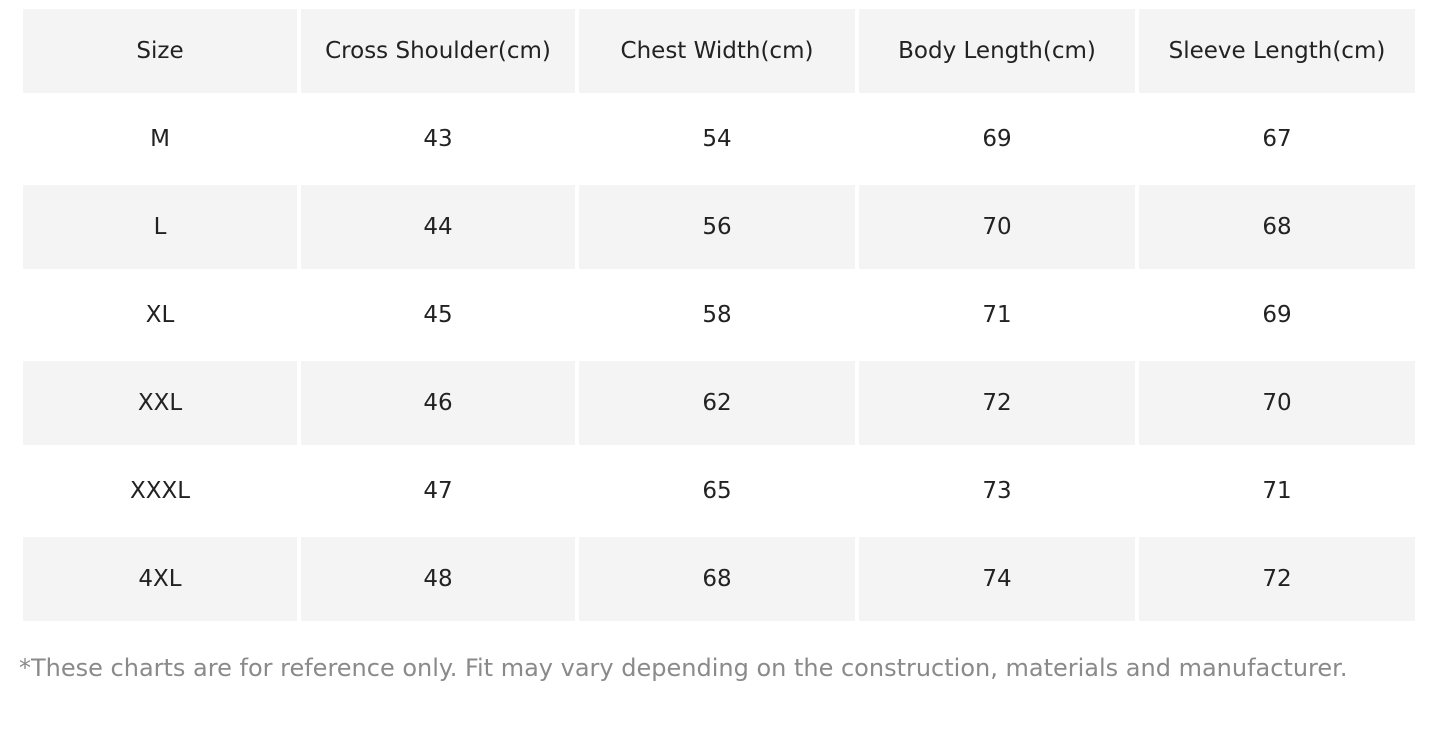  Describe the element at coordinates (438, 403) in the screenshot. I see `value-cell: 46` at that location.